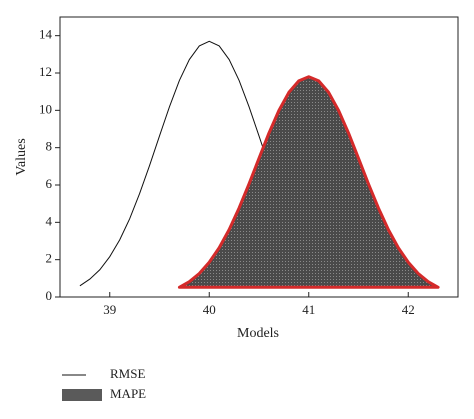 The height and width of the screenshot is (419, 474). Describe the element at coordinates (82, 395) in the screenshot. I see `legend-swatch` at that location.